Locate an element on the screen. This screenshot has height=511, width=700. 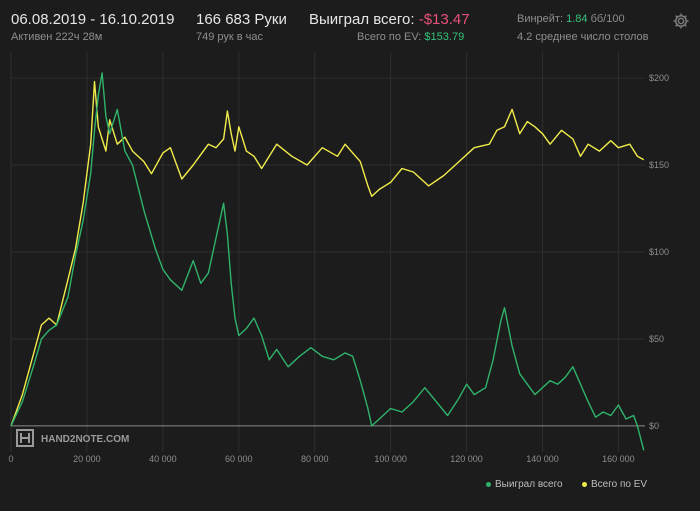
legend-won: Выиграл всего is located at coordinates (524, 484).